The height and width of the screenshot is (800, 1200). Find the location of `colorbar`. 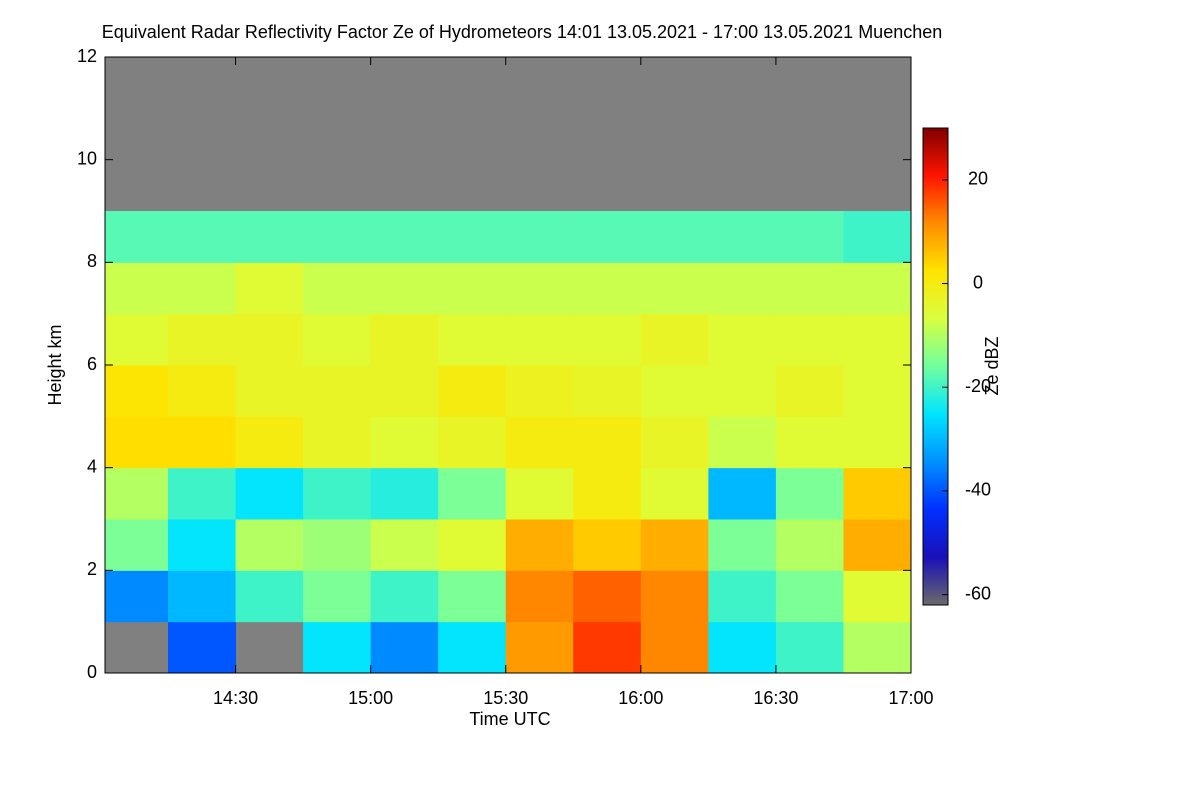

colorbar is located at coordinates (935, 366).